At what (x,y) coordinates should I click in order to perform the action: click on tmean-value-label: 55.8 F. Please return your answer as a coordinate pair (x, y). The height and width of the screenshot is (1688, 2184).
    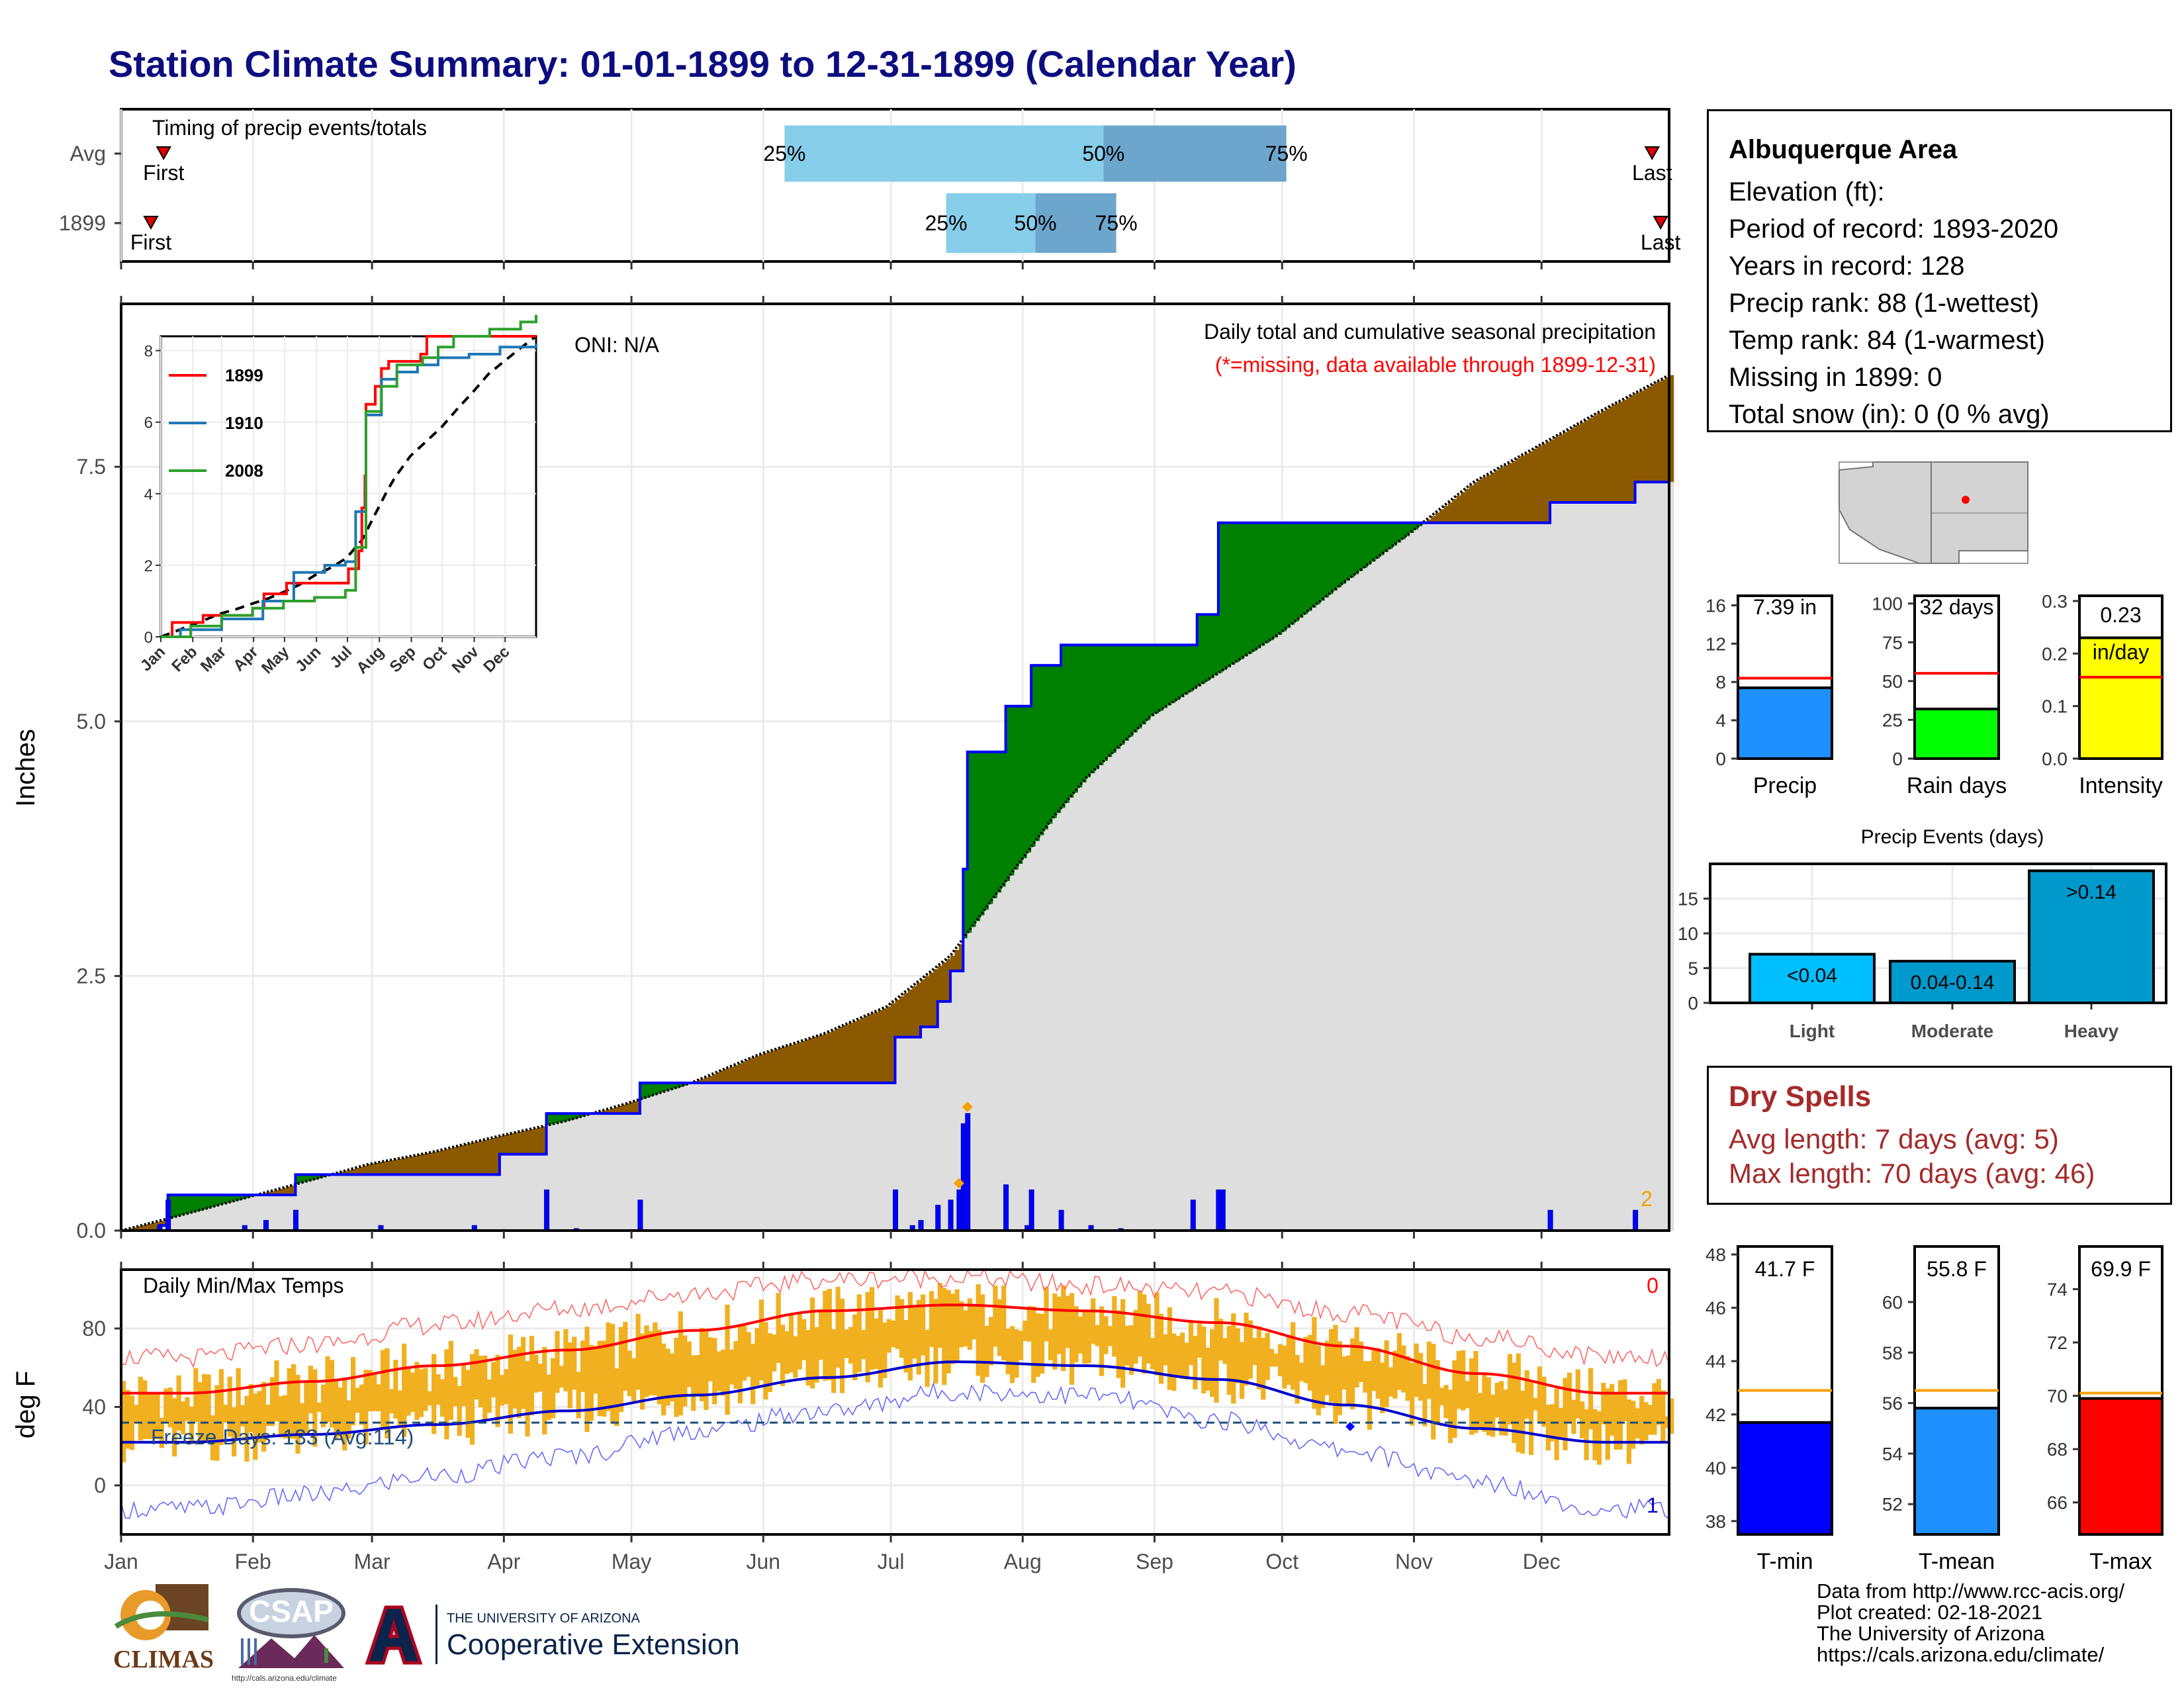
    Looking at the image, I should click on (1957, 1269).